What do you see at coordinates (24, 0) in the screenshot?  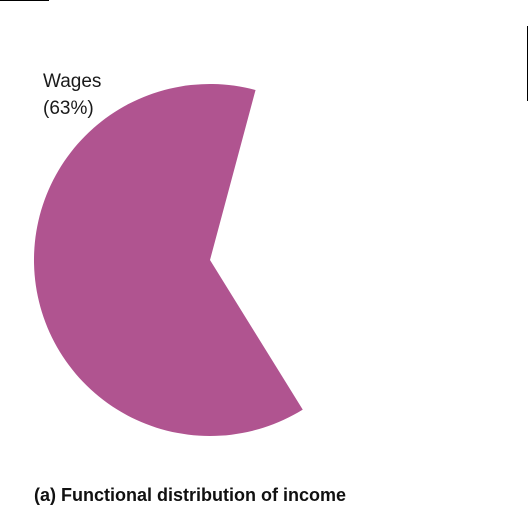 I see `top-left-rule` at bounding box center [24, 0].